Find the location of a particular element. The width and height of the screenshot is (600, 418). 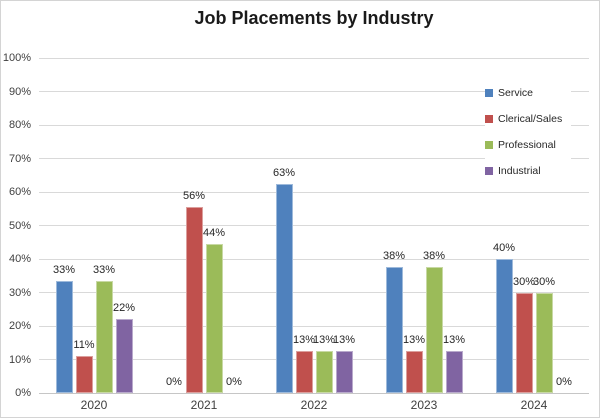

y-tick-label: 0% is located at coordinates (23, 393).